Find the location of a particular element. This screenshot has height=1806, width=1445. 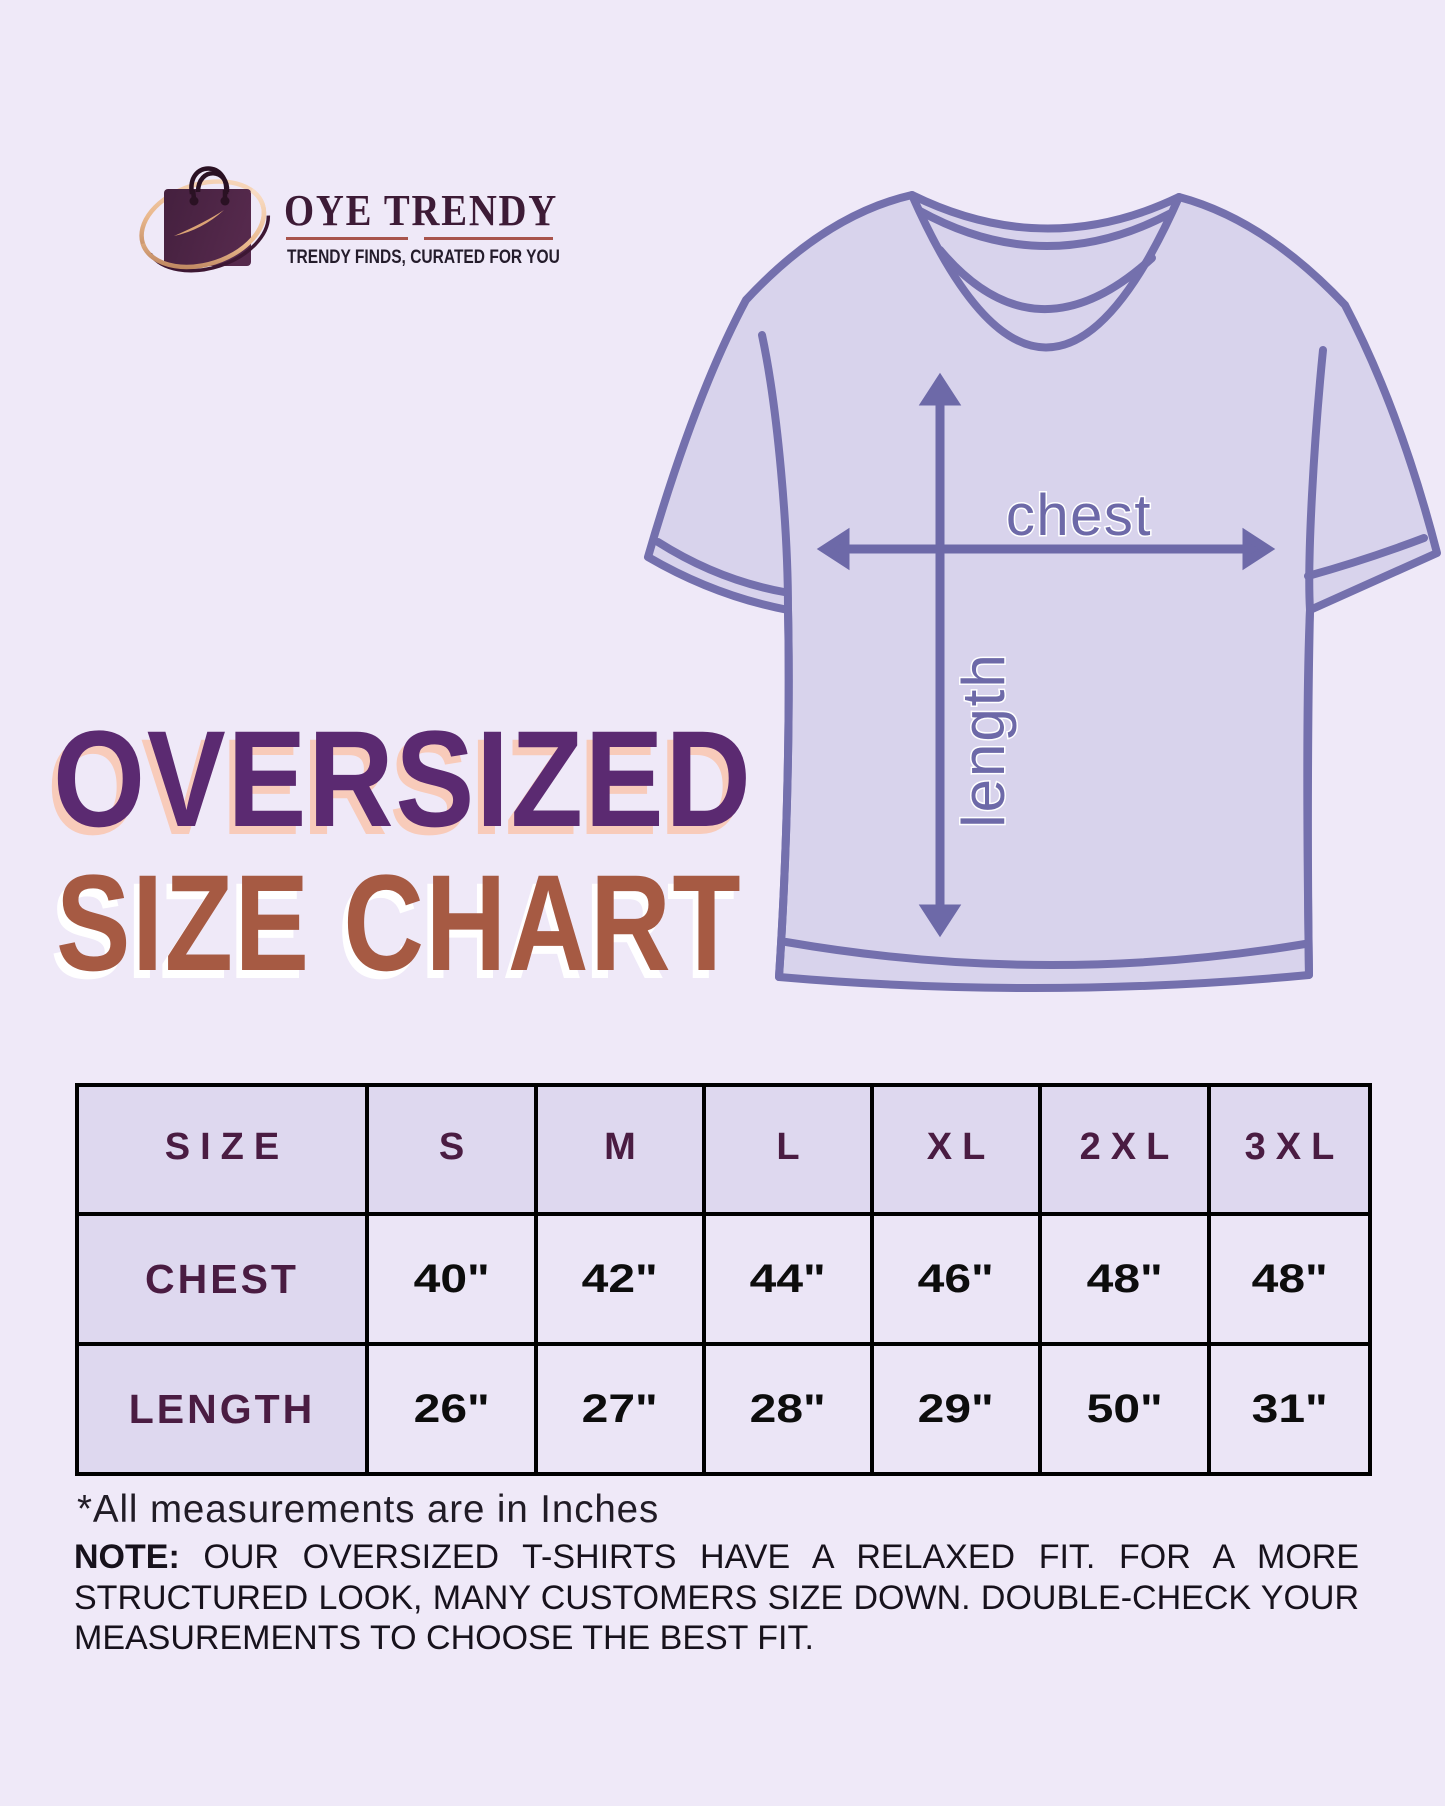

svg-text: length is located at coordinates (983, 739).